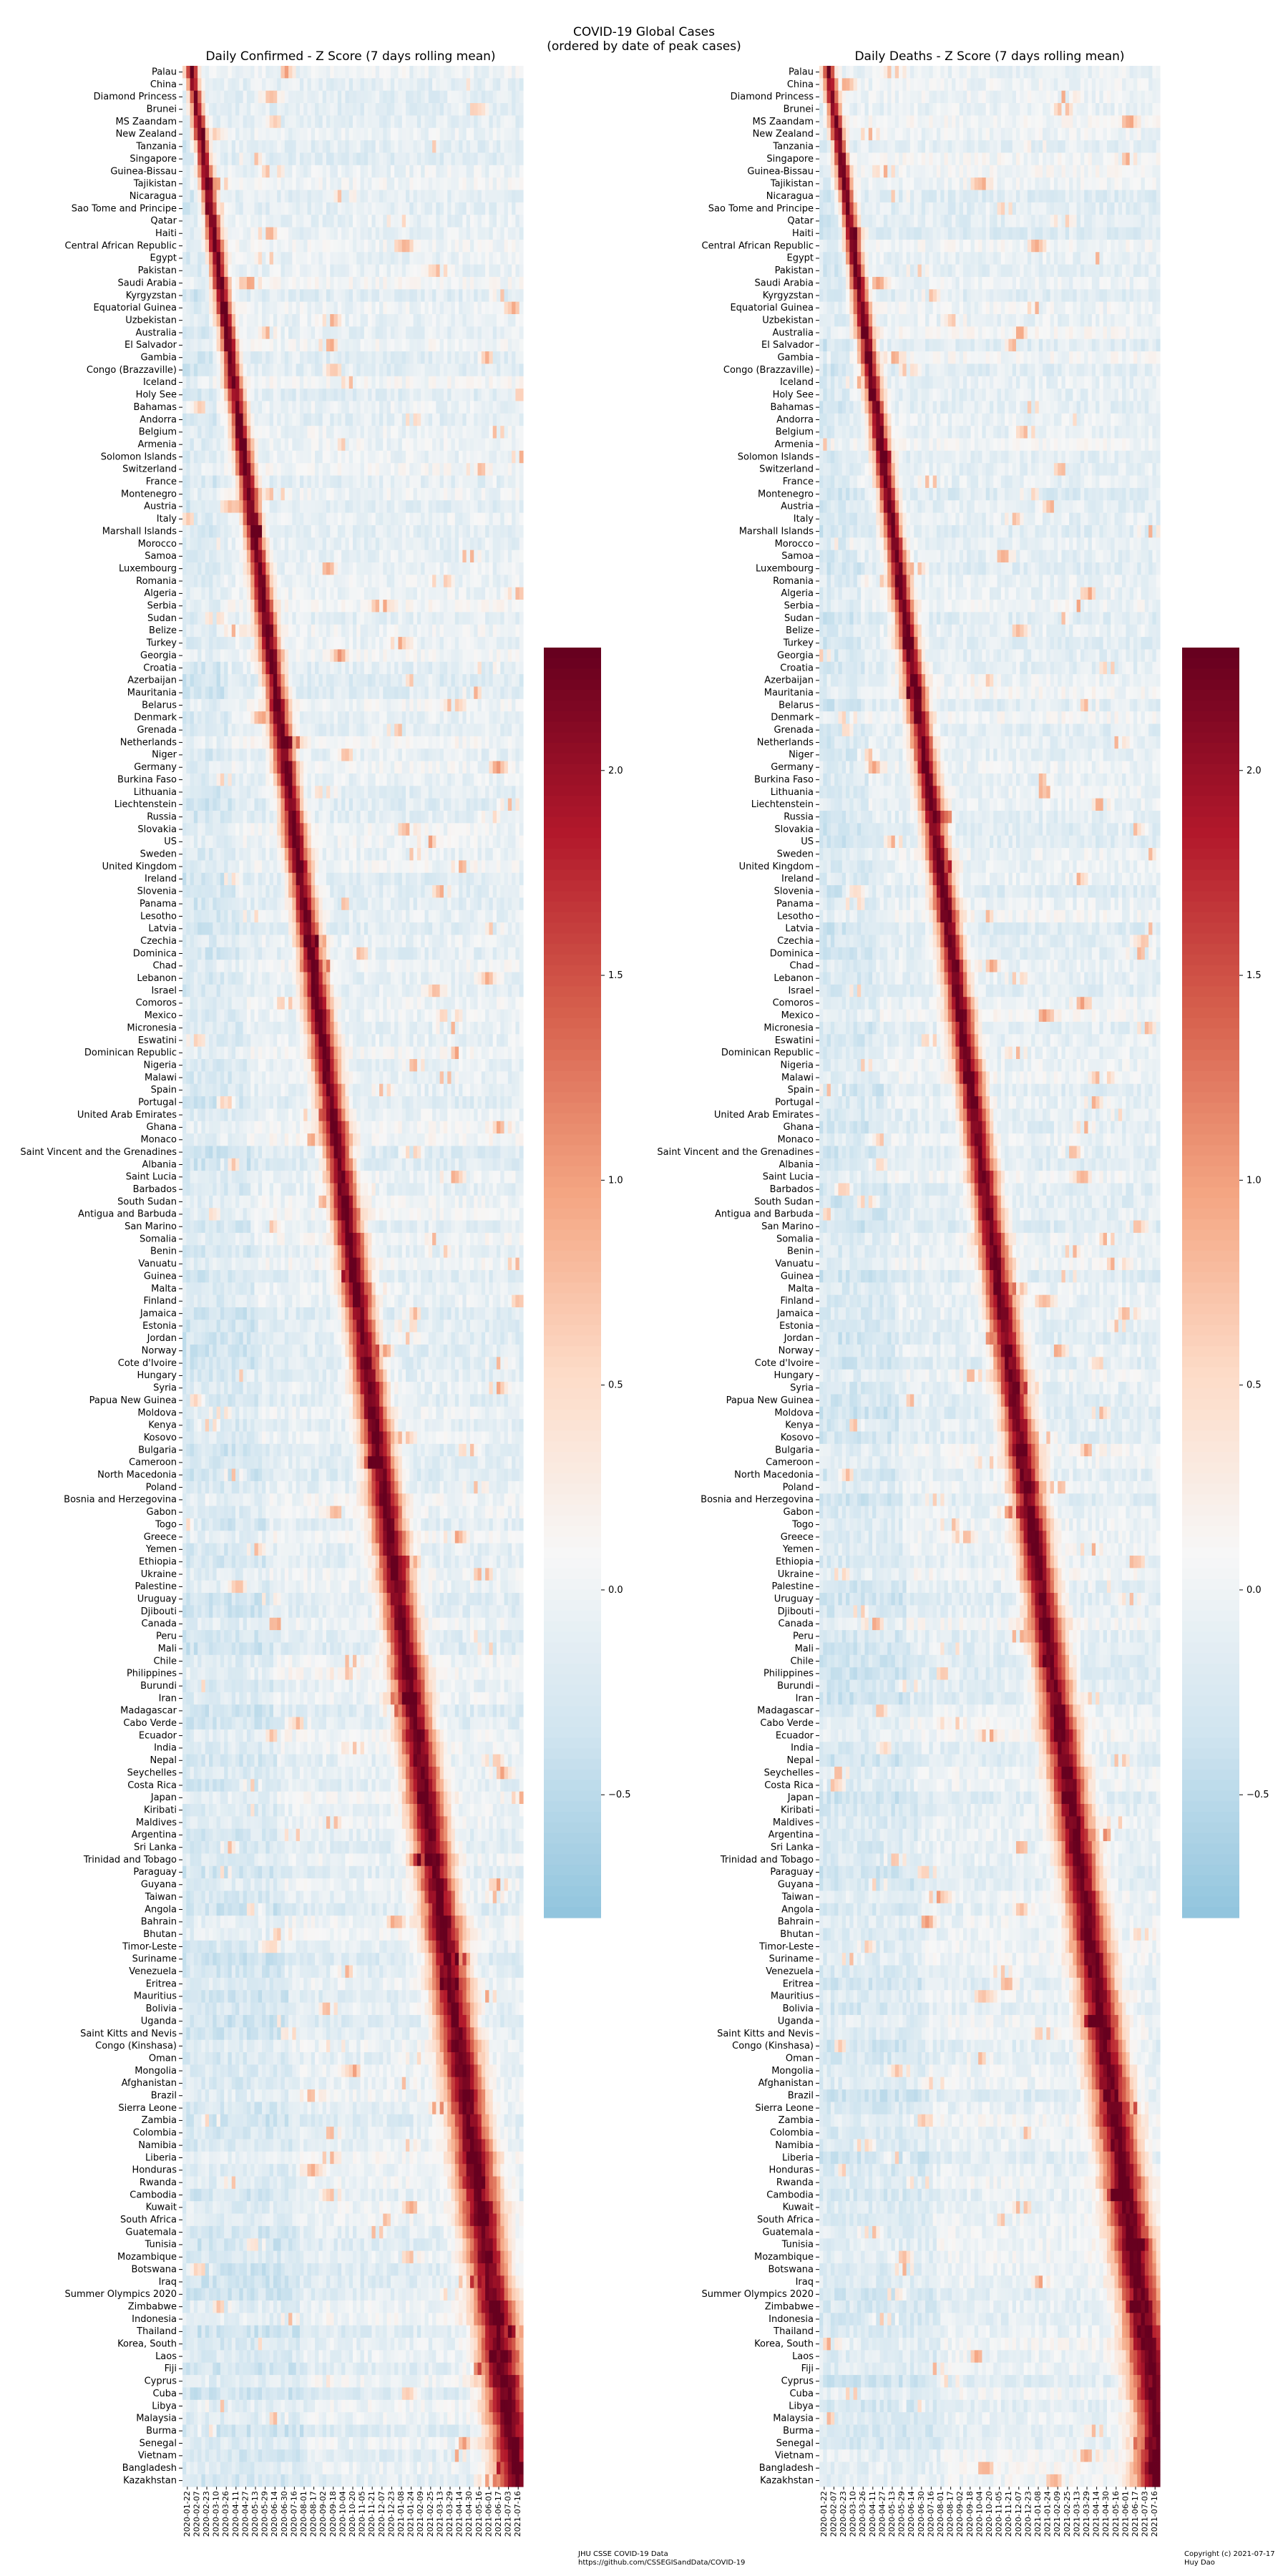 The height and width of the screenshot is (2576, 1288). Describe the element at coordinates (333, 593) in the screenshot. I see `heatmap-row: Algeria` at that location.